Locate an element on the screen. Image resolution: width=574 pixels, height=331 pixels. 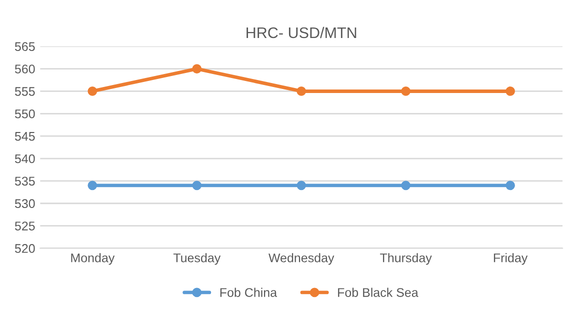
x-tick-label: Wednesday is located at coordinates (301, 259).